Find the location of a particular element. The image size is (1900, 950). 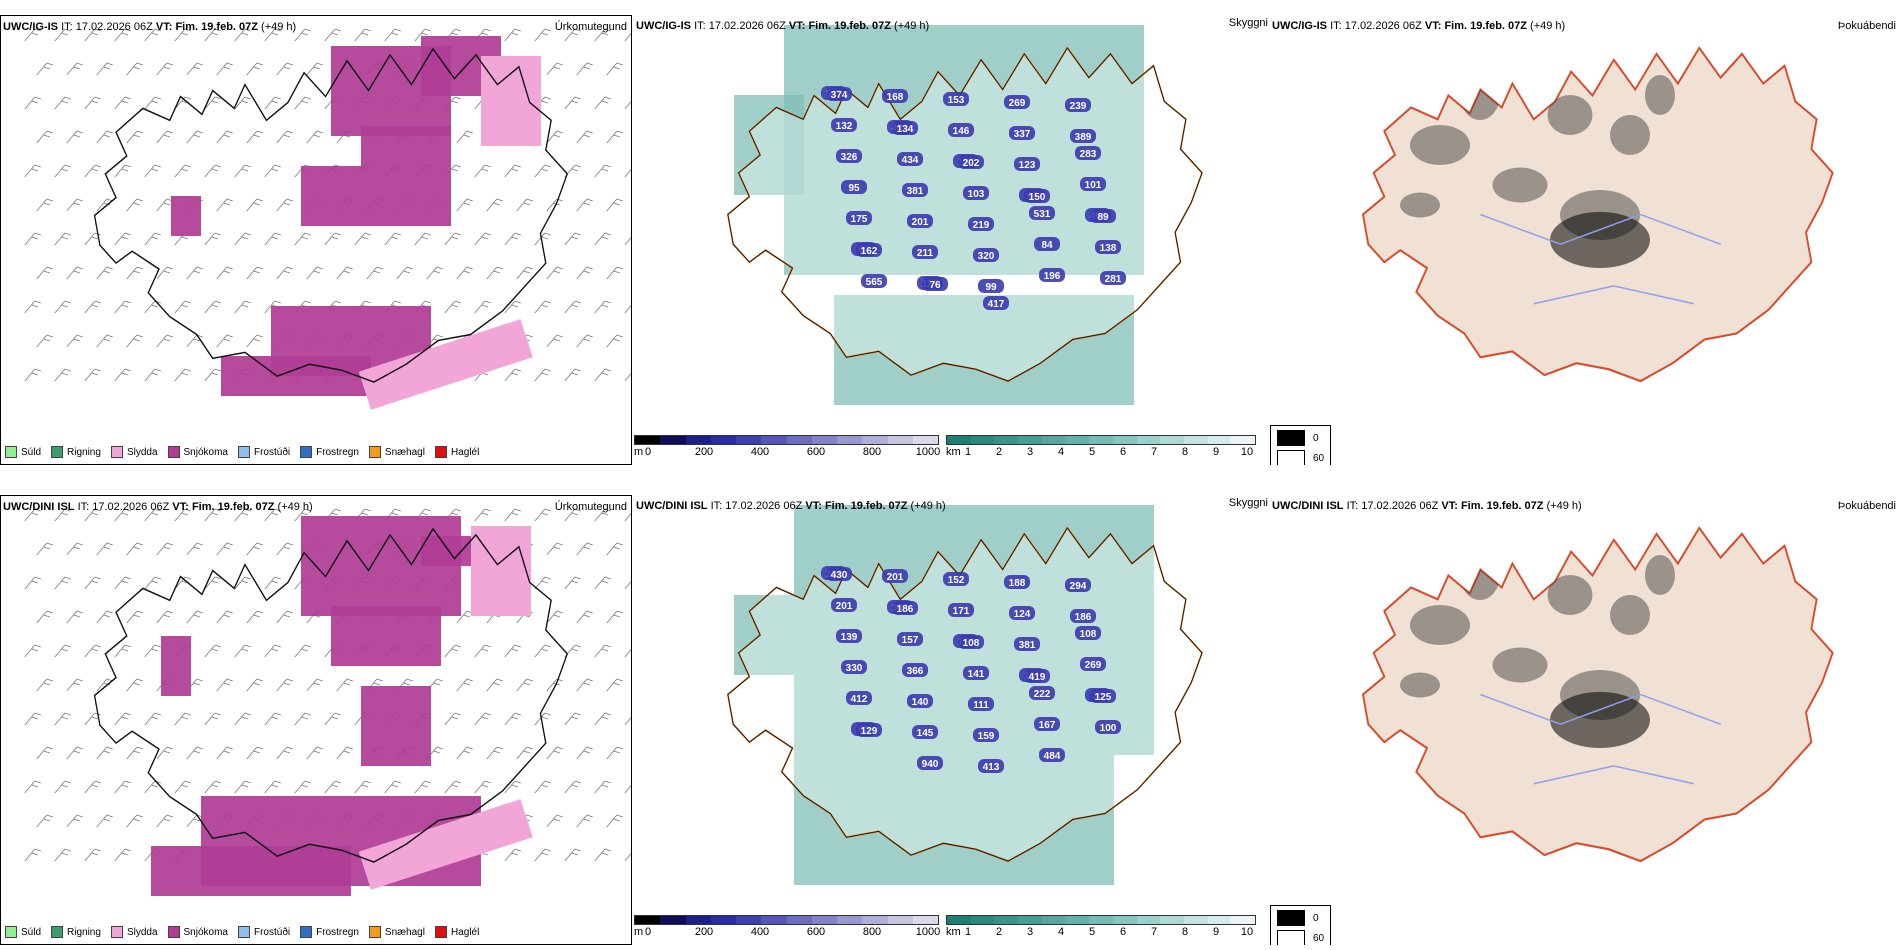

legend-item: Frostúði is located at coordinates (263, 932).